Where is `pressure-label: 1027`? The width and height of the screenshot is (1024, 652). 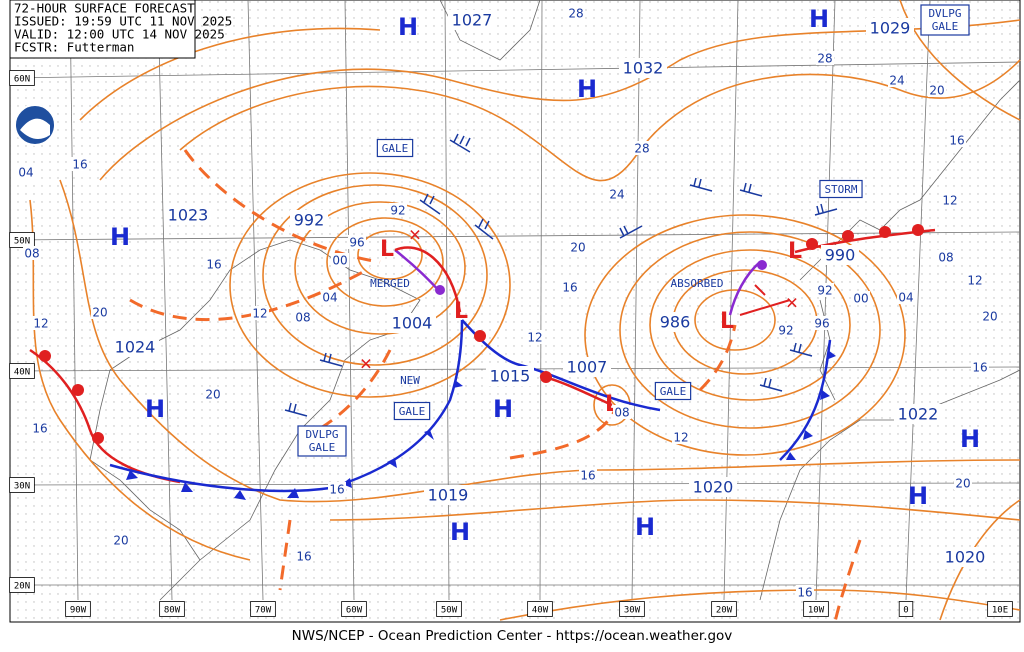
pressure-label: 1027 is located at coordinates (472, 20).